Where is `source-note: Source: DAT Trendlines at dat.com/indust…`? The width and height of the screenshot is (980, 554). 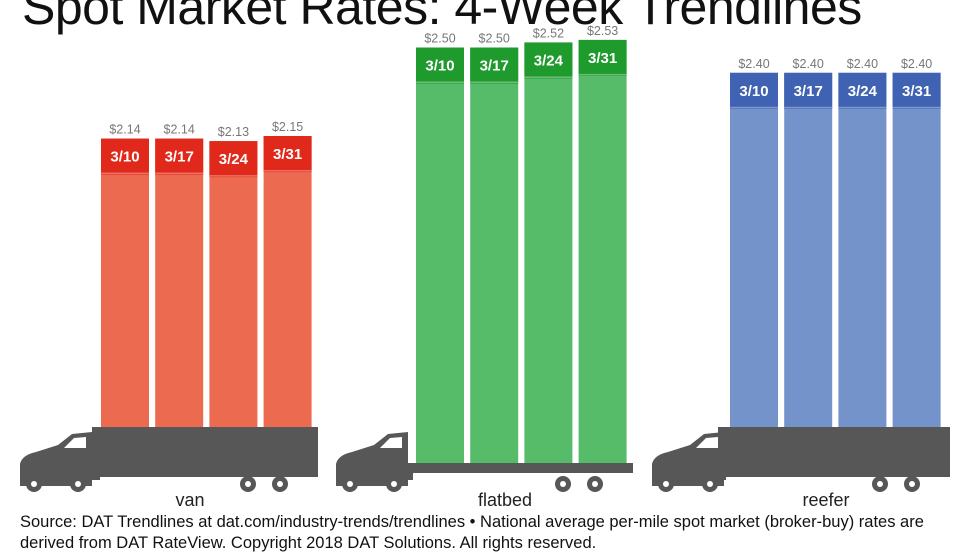
source-note: Source: DAT Trendlines at dat.com/indust… is located at coordinates (472, 532).